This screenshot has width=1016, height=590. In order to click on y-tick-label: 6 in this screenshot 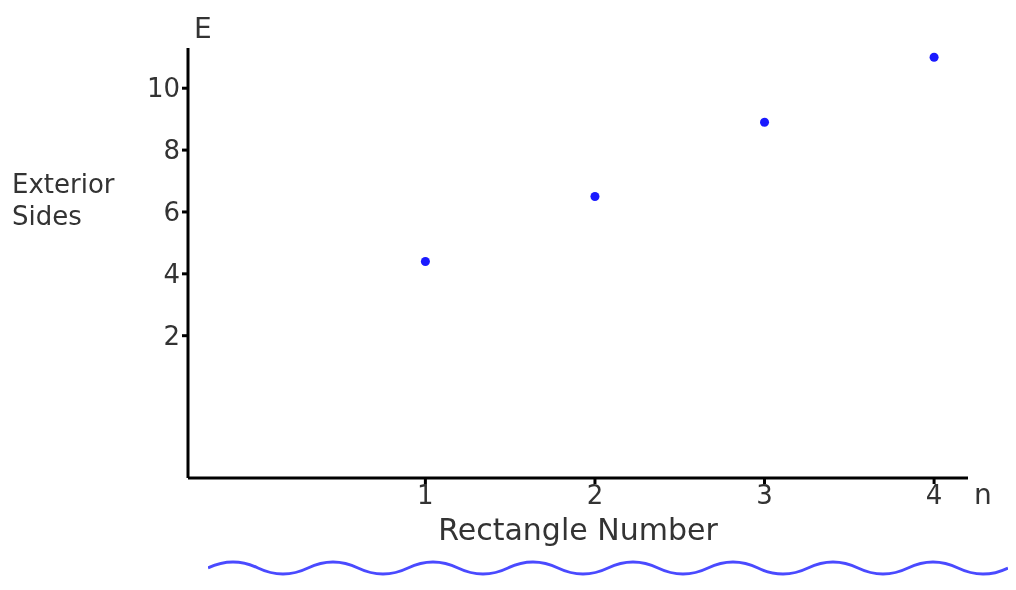, I will do `click(171, 212)`.